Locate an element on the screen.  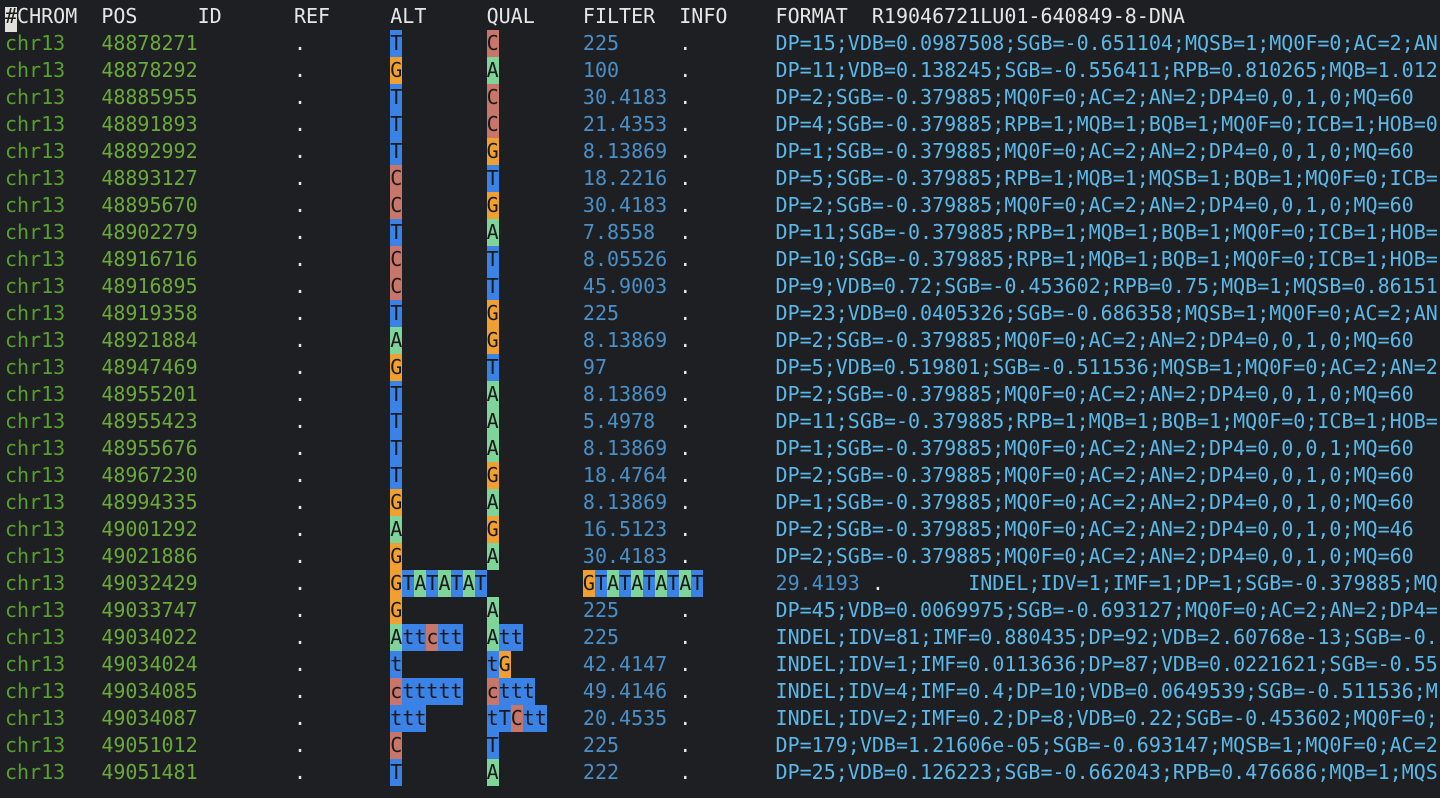
ref: Attctt is located at coordinates (426, 637).